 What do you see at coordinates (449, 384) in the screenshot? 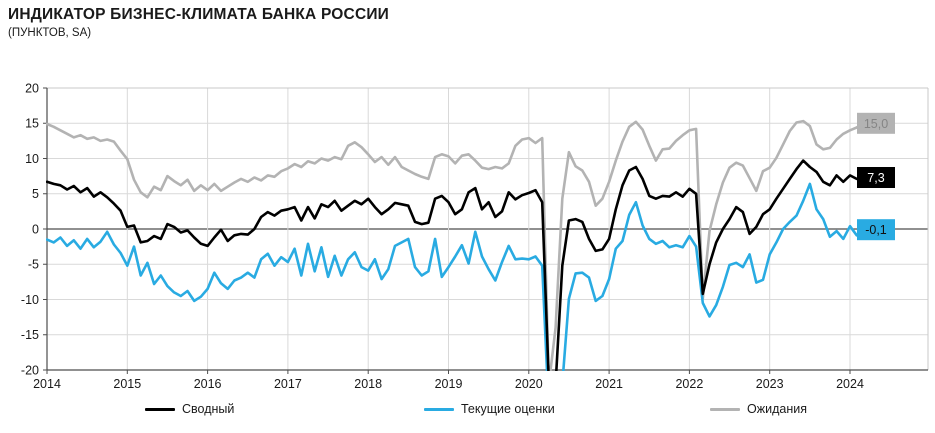
I see `x-axis-label: 2019` at bounding box center [449, 384].